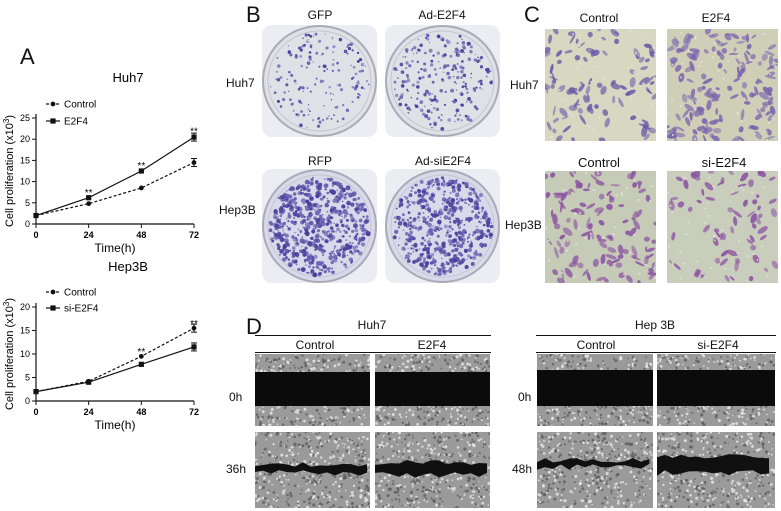  Describe the element at coordinates (372, 325) in the screenshot. I see `group-title-huh7: Huh7` at that location.